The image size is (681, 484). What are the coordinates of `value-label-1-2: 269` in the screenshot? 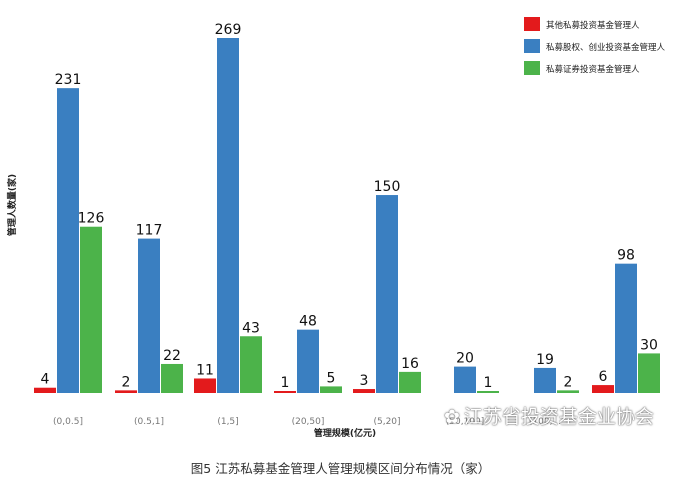 It's located at (228, 30).